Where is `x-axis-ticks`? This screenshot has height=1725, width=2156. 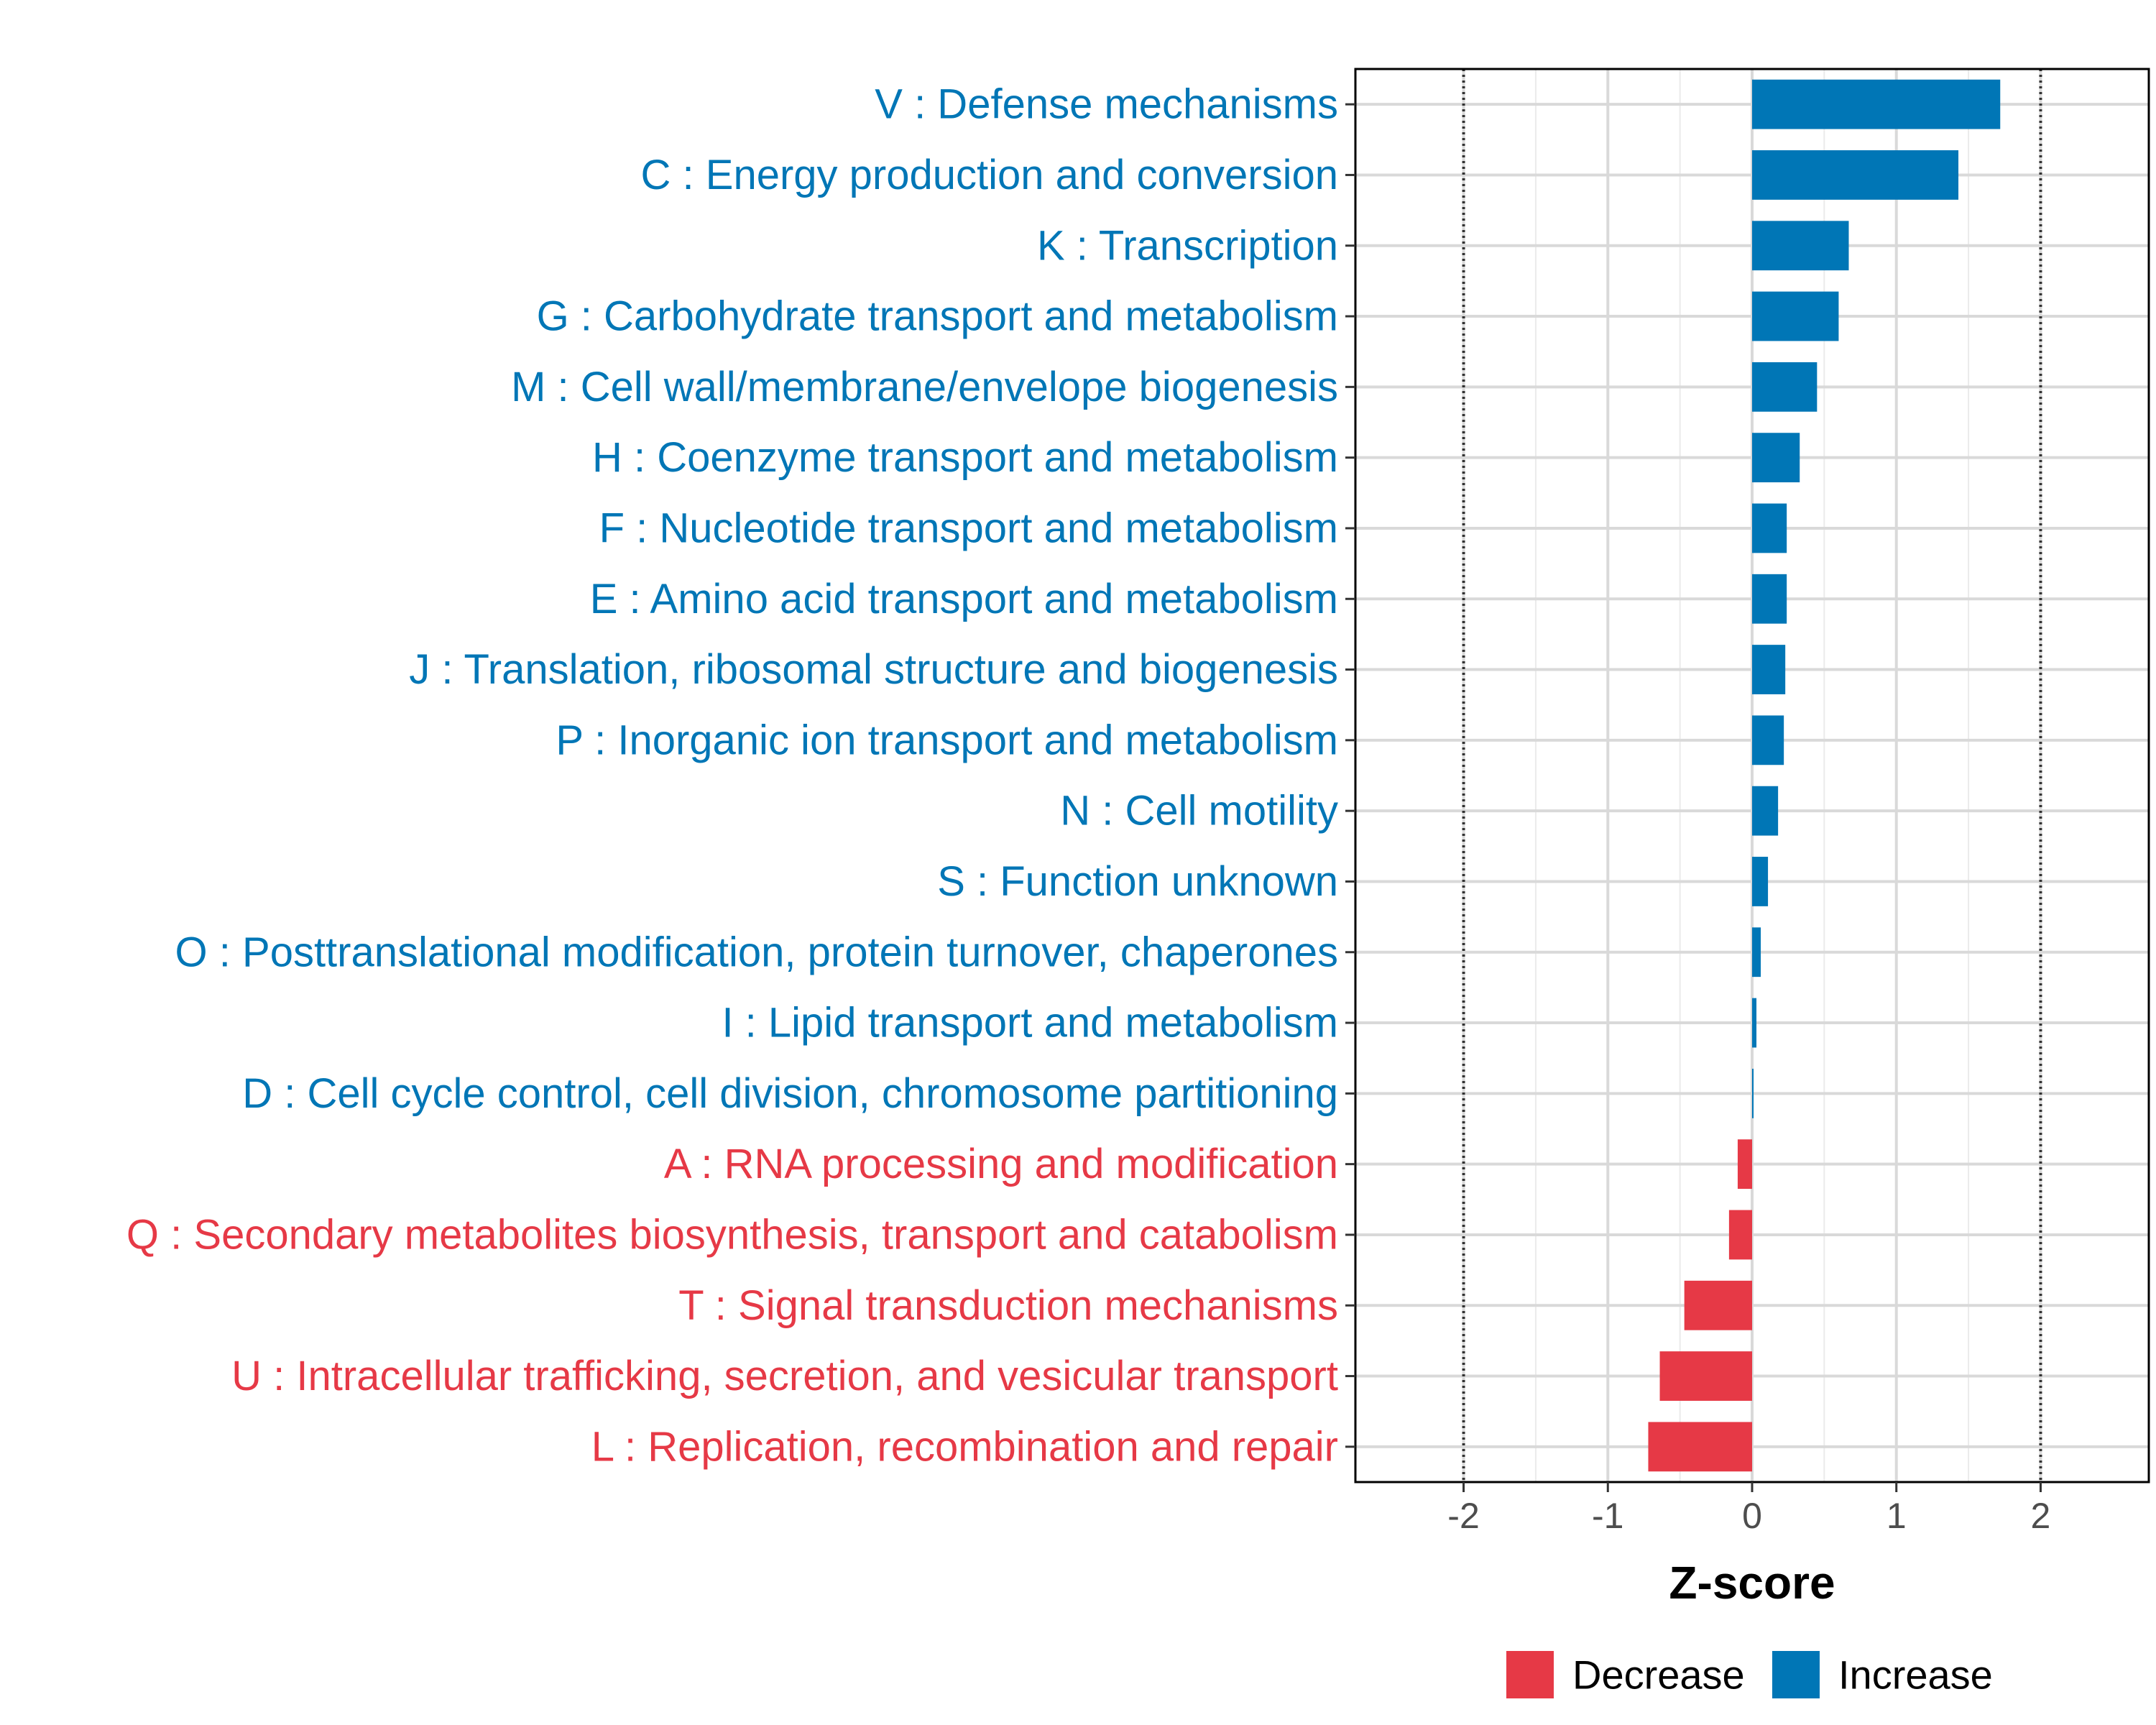 x-axis-ticks is located at coordinates (1752, 1487).